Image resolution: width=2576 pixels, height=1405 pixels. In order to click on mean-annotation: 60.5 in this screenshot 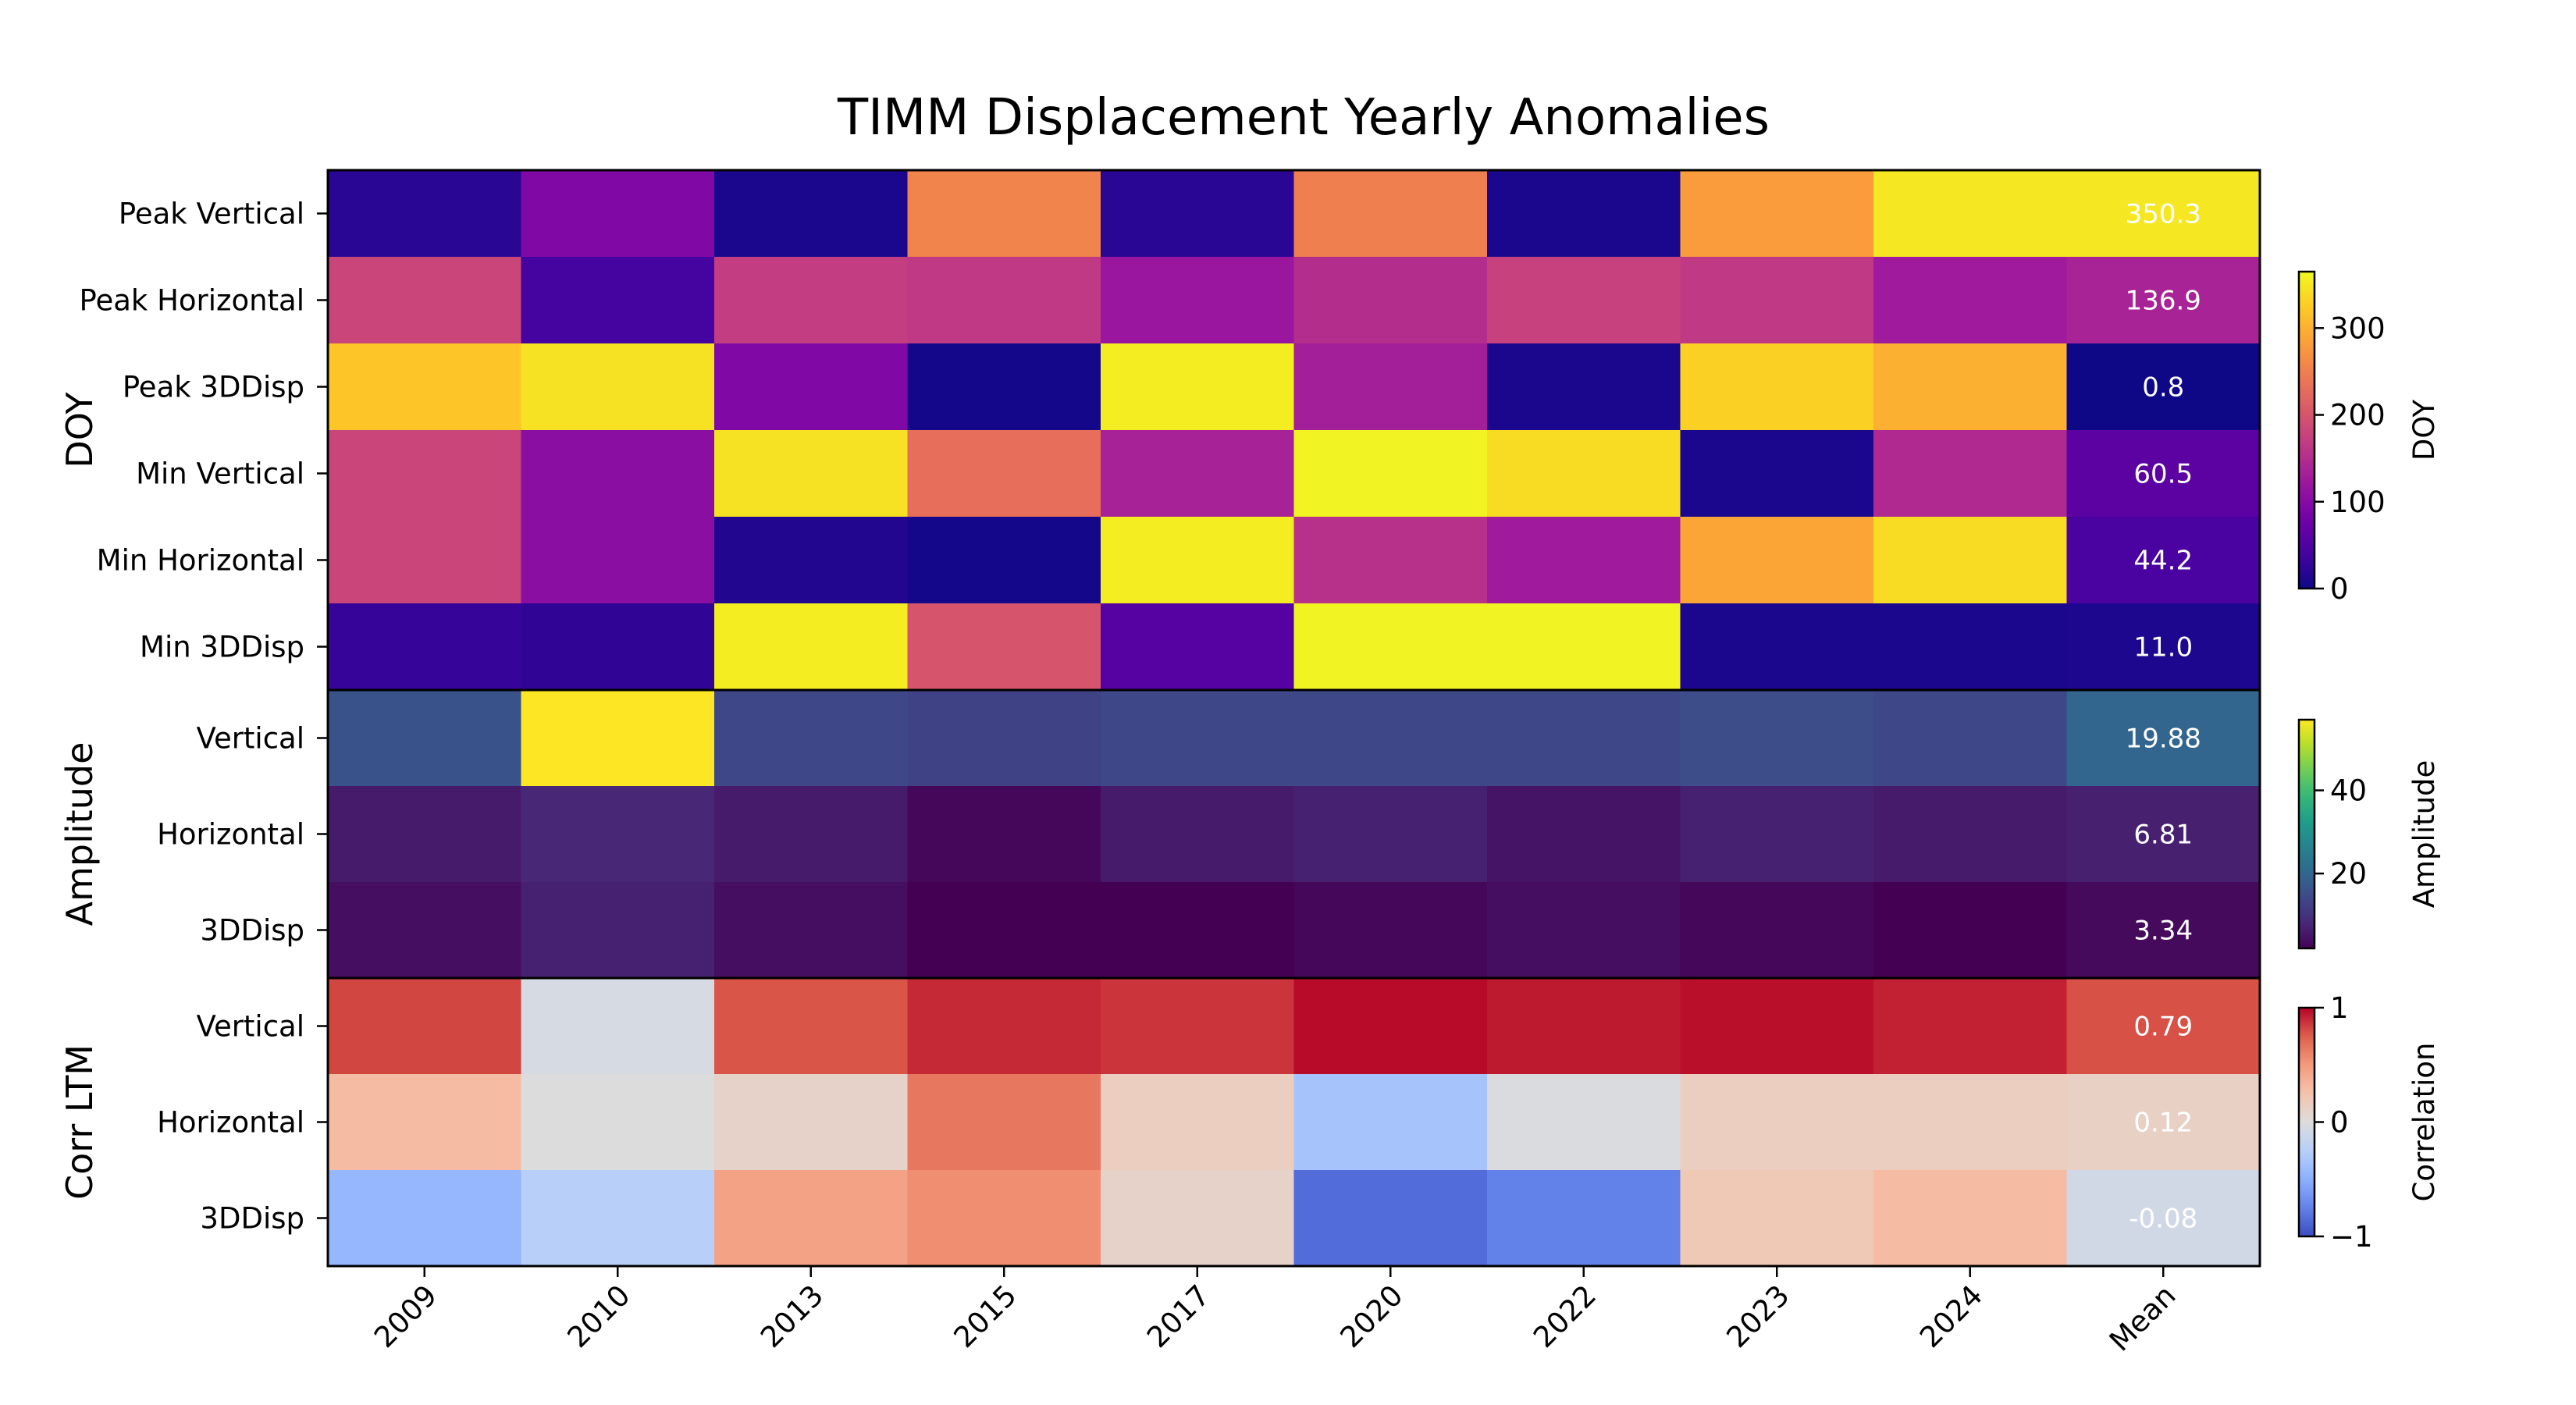, I will do `click(2163, 475)`.